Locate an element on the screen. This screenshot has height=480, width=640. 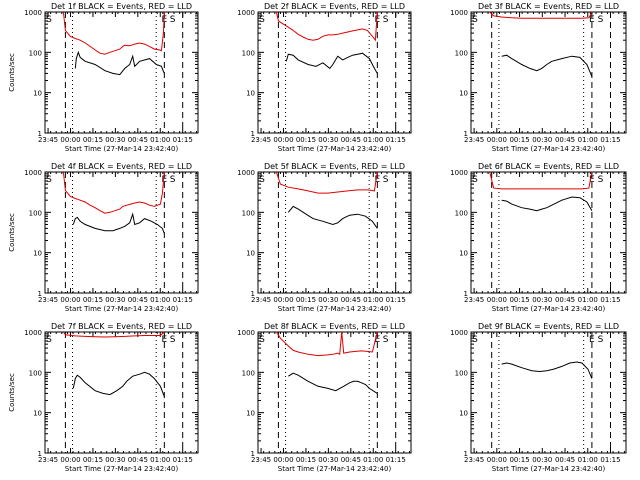
chart-title: Det 9f BLACK = Events, RED = LLD is located at coordinates (548, 326).